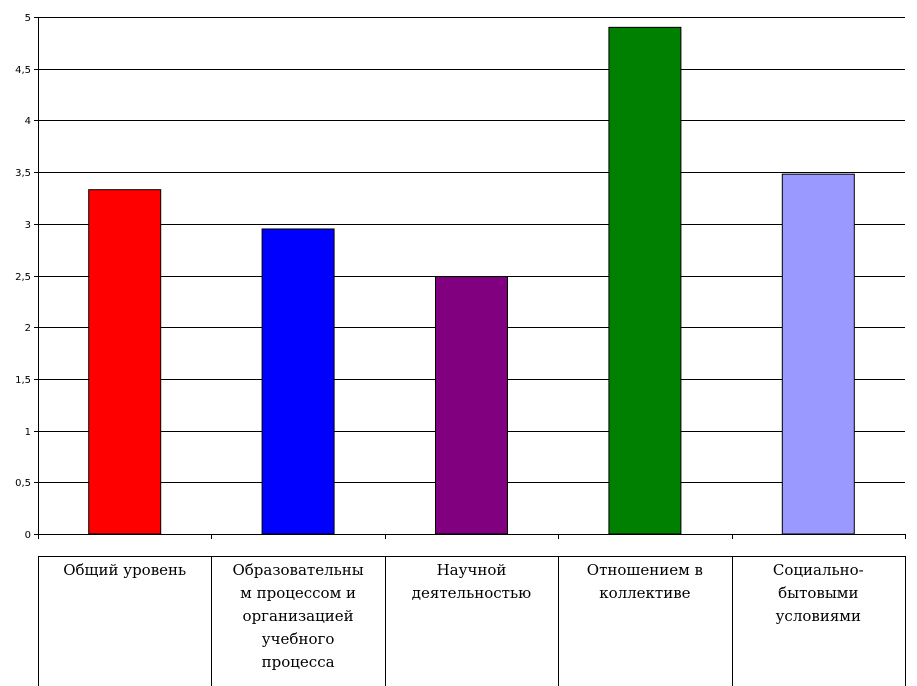 The width and height of the screenshot is (917, 686). Describe the element at coordinates (28, 225) in the screenshot. I see `y-tick-label: 3` at that location.